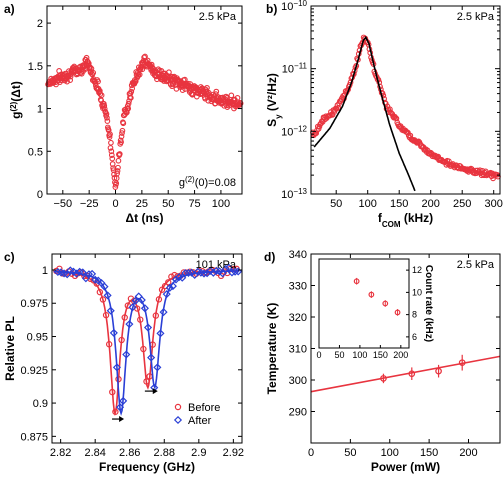 Image resolution: width=504 pixels, height=488 pixels. I want to click on panel-c-ylabel: Relative PL, so click(10, 348).